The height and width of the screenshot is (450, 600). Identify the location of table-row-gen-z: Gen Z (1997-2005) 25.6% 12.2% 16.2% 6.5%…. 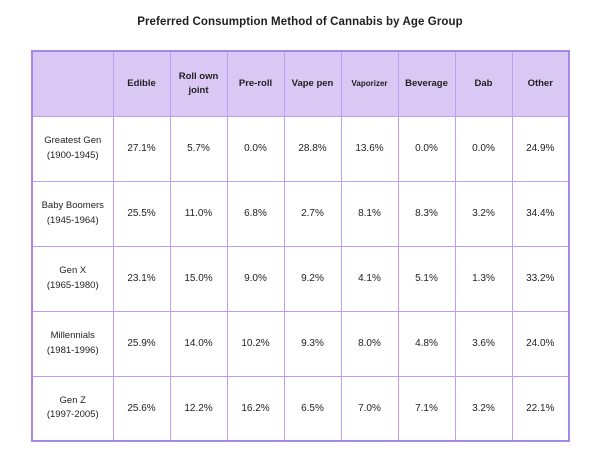
(300, 408).